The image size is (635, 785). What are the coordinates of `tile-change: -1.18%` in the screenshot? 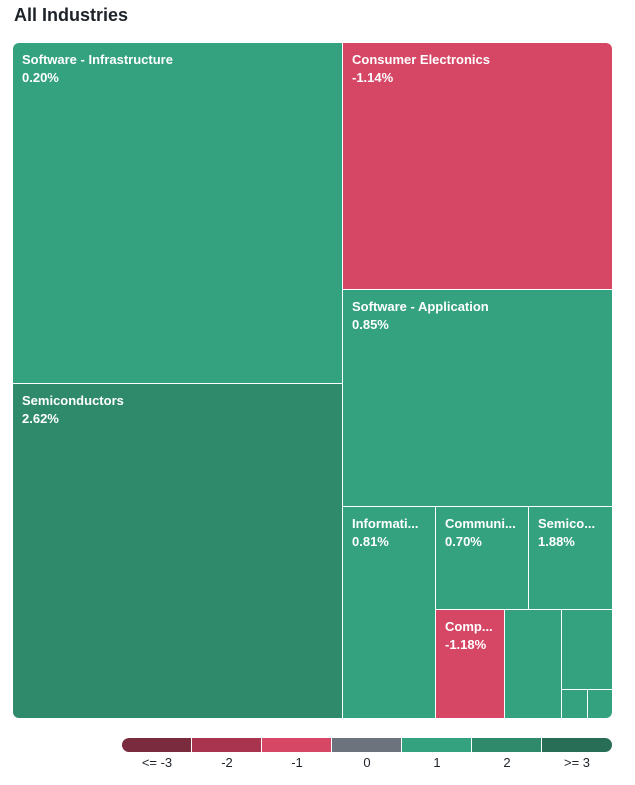 It's located at (466, 644).